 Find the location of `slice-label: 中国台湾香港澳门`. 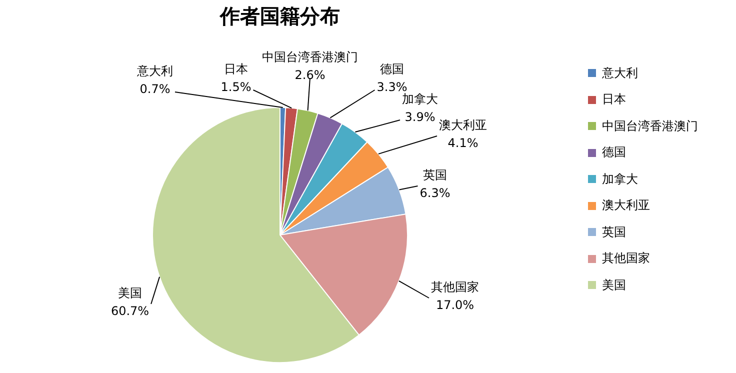

slice-label: 中国台湾香港澳门 is located at coordinates (310, 57).